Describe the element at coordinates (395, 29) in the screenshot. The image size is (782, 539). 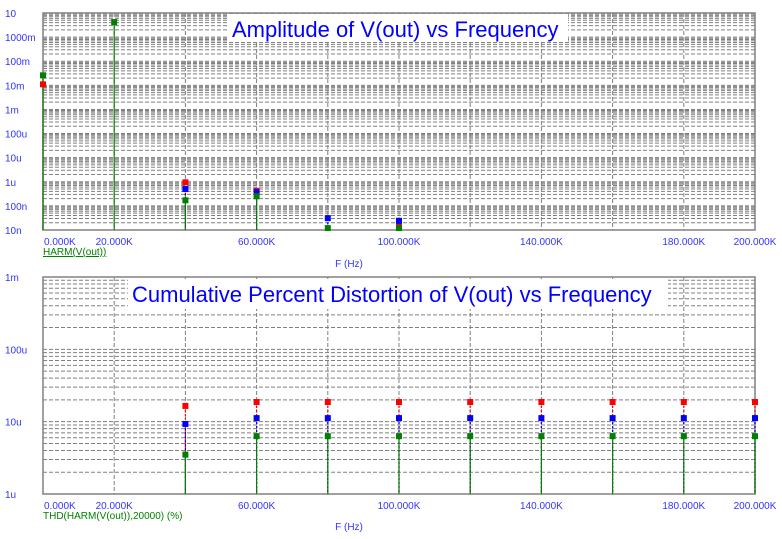
I see `chart-title: Amplitude of V(out) vs Frequency` at that location.